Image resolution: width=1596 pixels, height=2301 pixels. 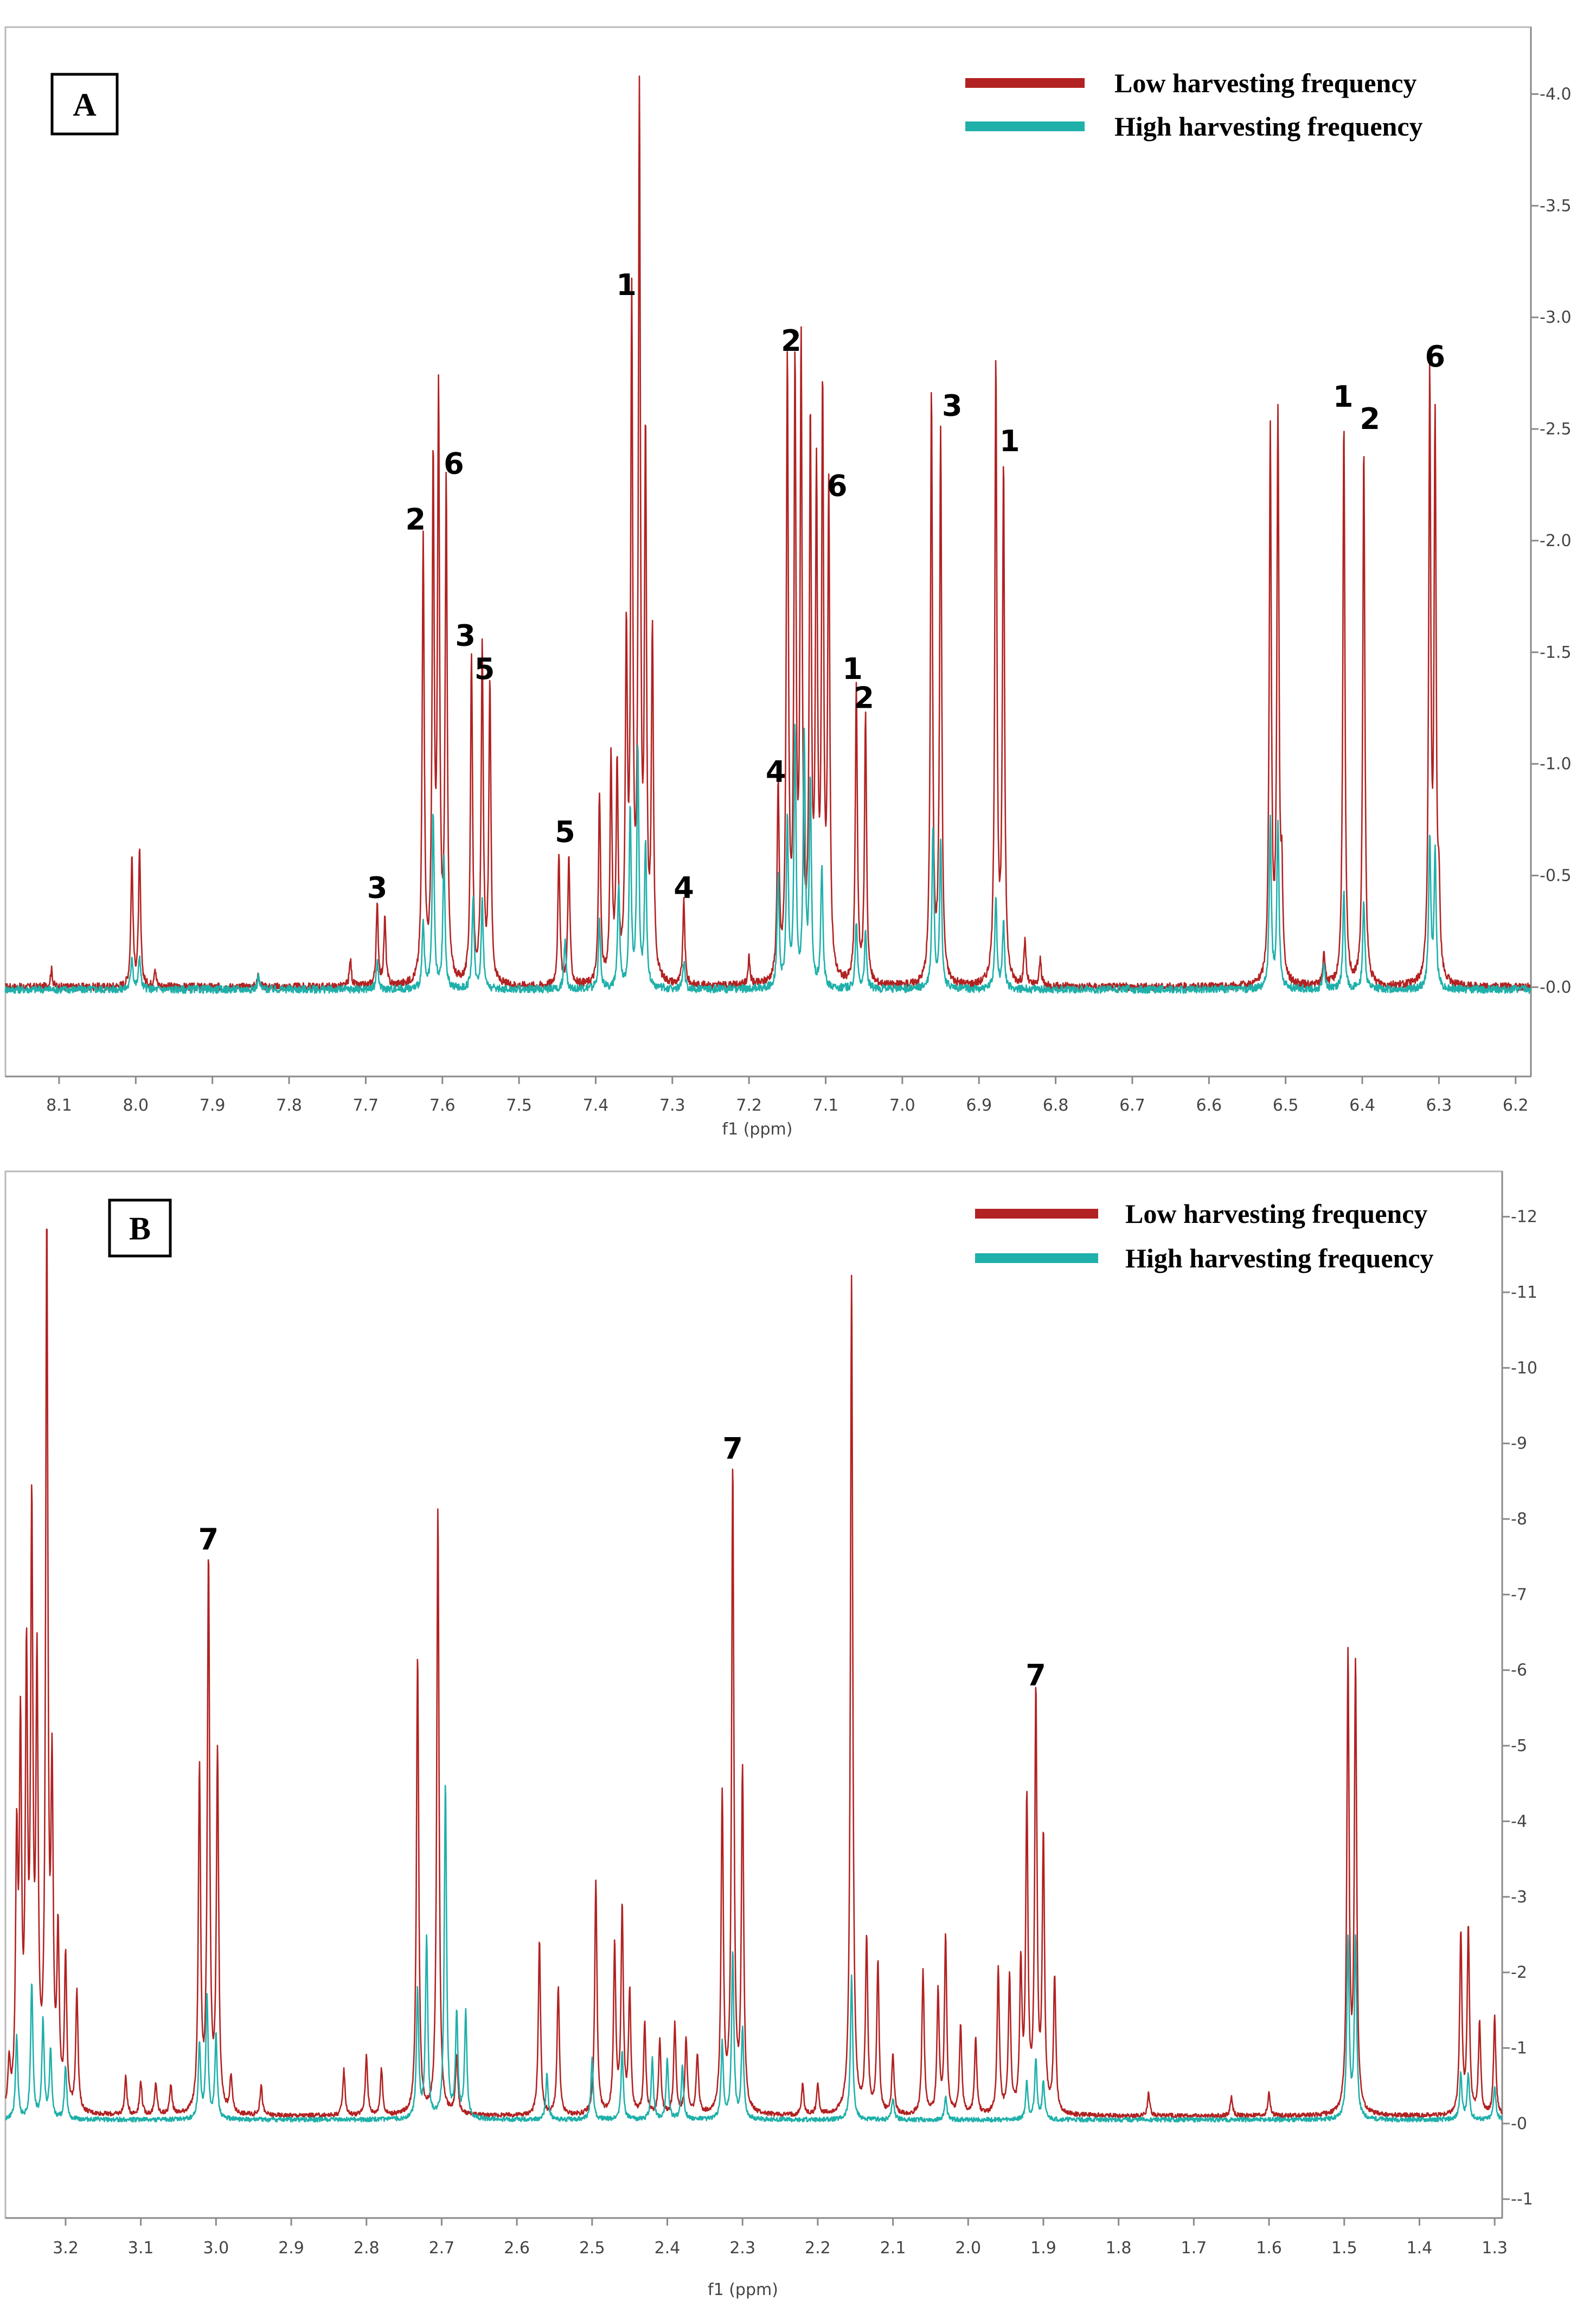 I want to click on x-tick-label: 3.2, so click(x=66, y=2248).